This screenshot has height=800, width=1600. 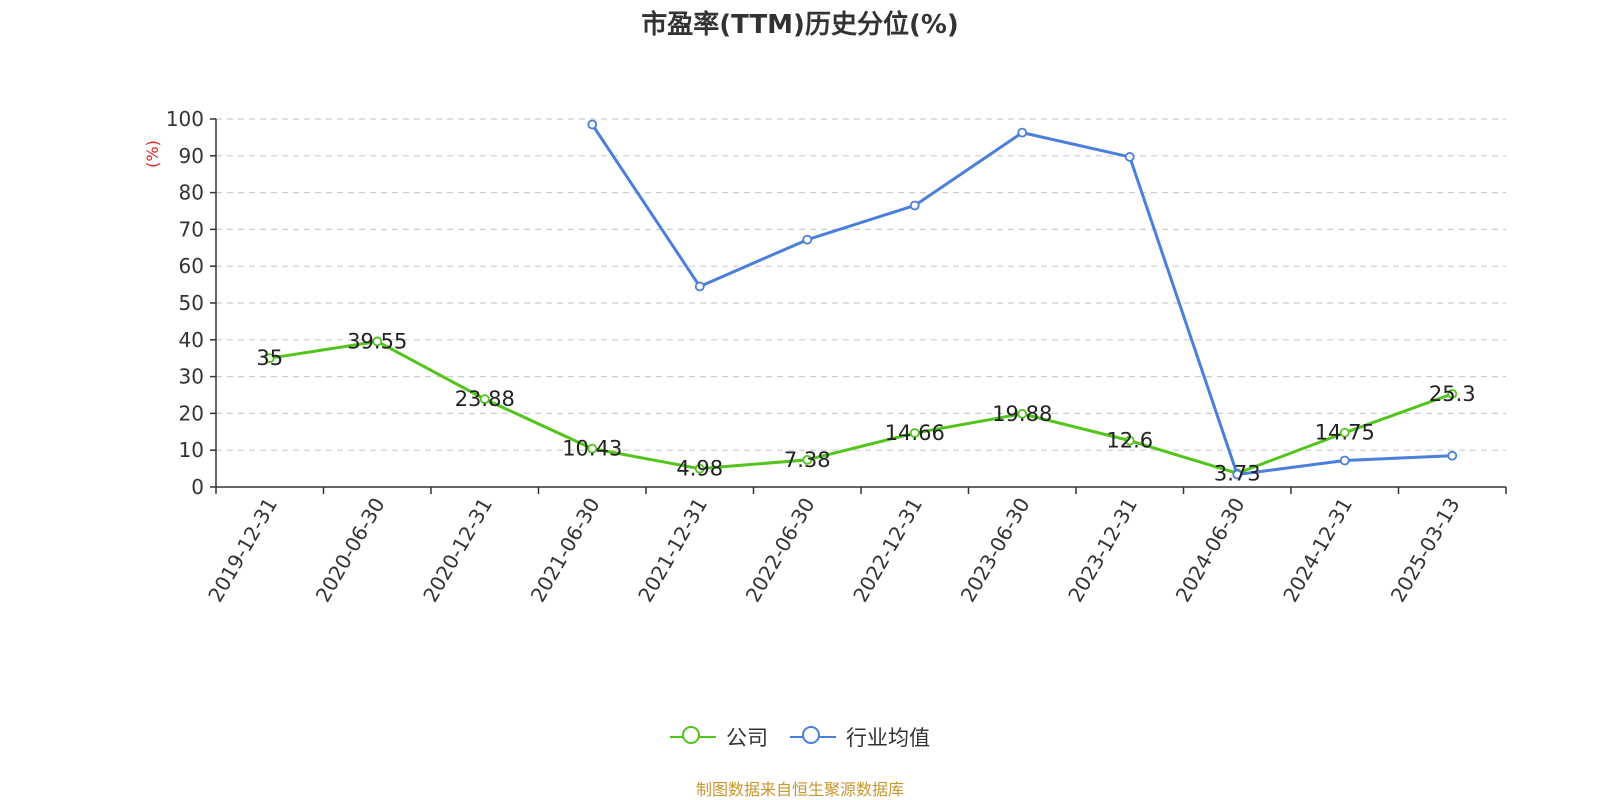 I want to click on data-label: 12.6, so click(x=1129, y=441).